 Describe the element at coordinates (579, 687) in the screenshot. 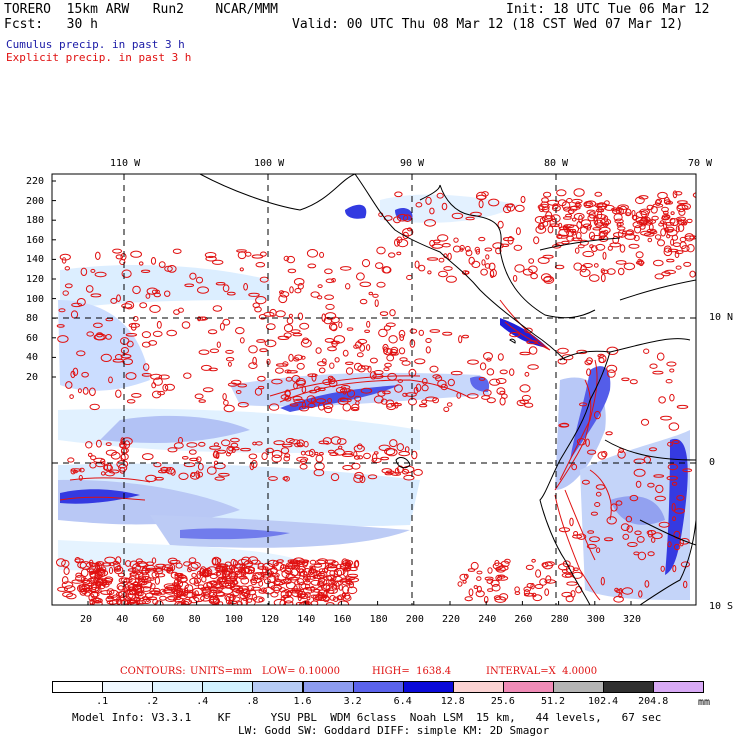

I see `colorbar-swatch` at that location.